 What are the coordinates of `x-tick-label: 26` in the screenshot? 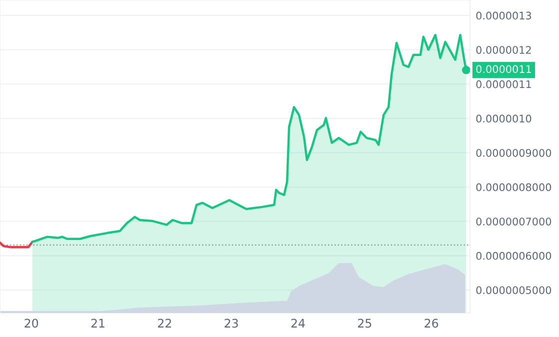 It's located at (431, 323).